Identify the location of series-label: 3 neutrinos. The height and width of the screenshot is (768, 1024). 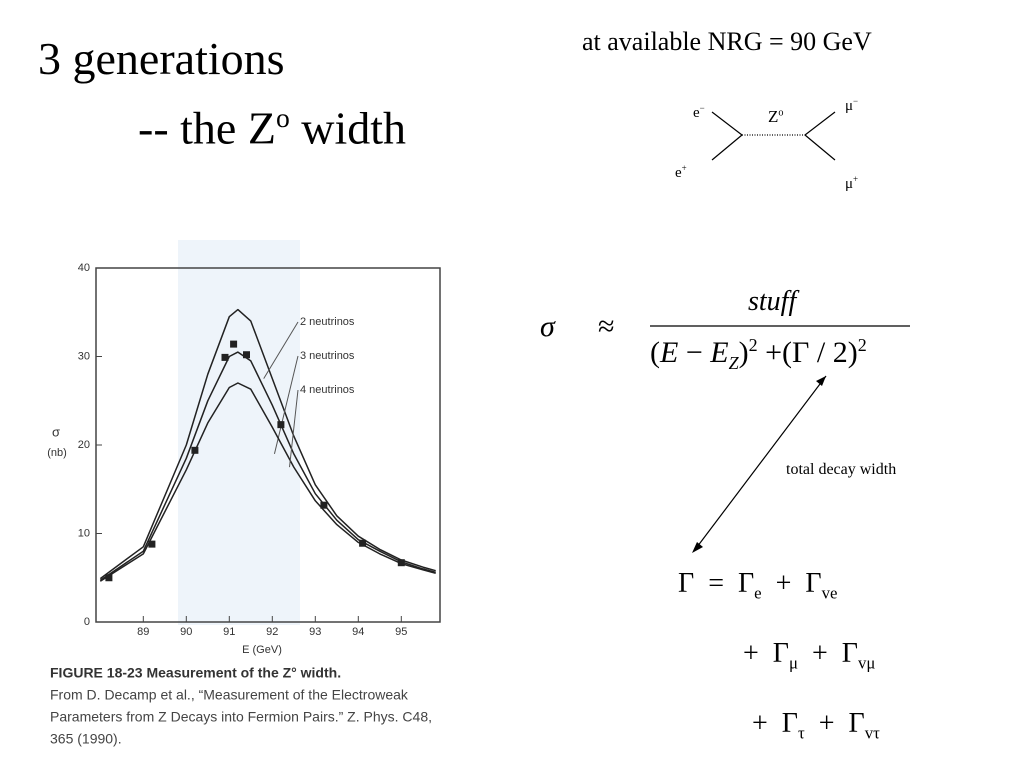
(327, 356).